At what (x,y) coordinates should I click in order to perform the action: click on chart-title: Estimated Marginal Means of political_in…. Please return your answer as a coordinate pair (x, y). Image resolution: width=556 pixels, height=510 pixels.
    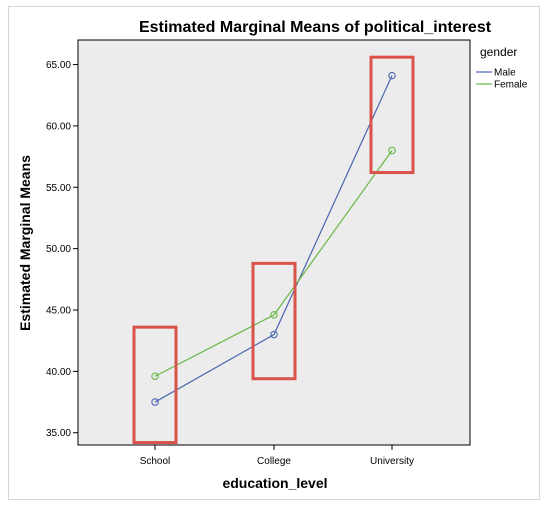
    Looking at the image, I should click on (315, 27).